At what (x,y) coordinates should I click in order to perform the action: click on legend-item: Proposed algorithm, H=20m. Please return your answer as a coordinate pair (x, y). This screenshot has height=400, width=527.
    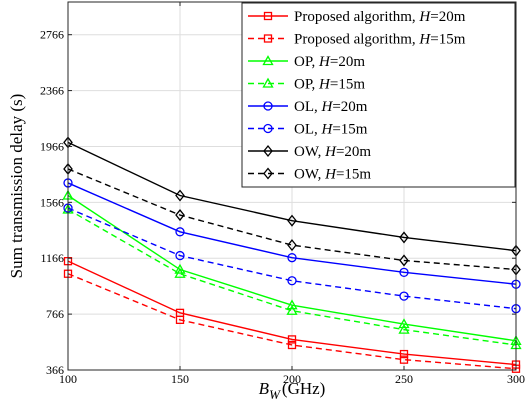
    Looking at the image, I should click on (357, 17).